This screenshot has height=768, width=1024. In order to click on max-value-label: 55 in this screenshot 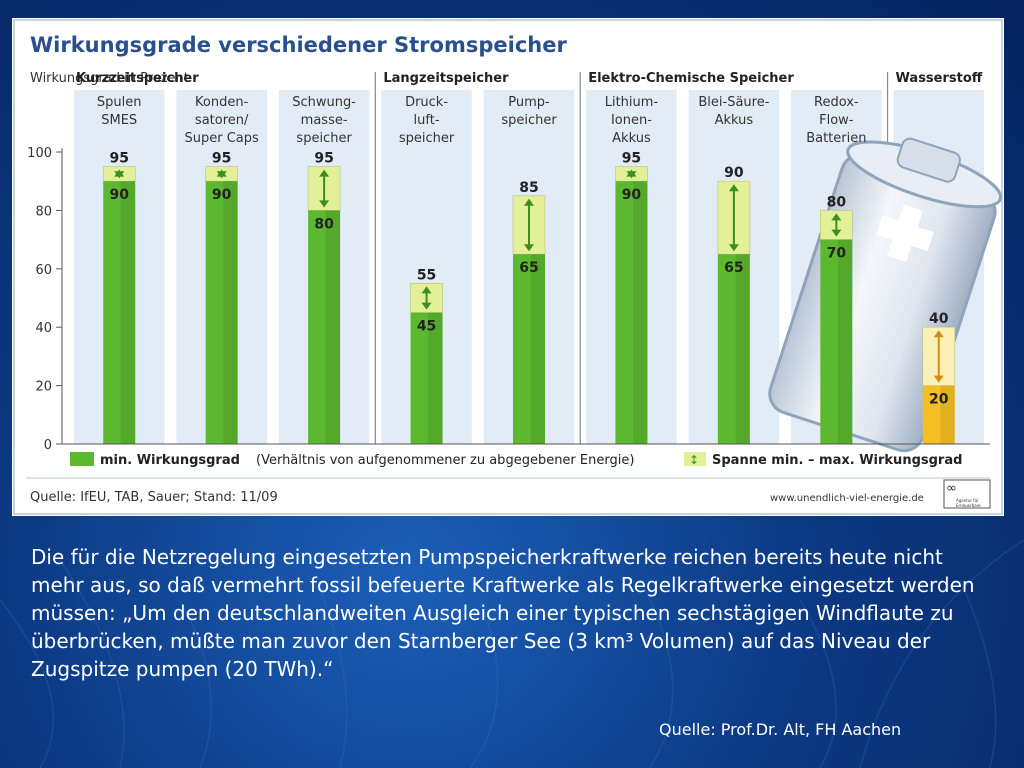, I will do `click(426, 275)`.